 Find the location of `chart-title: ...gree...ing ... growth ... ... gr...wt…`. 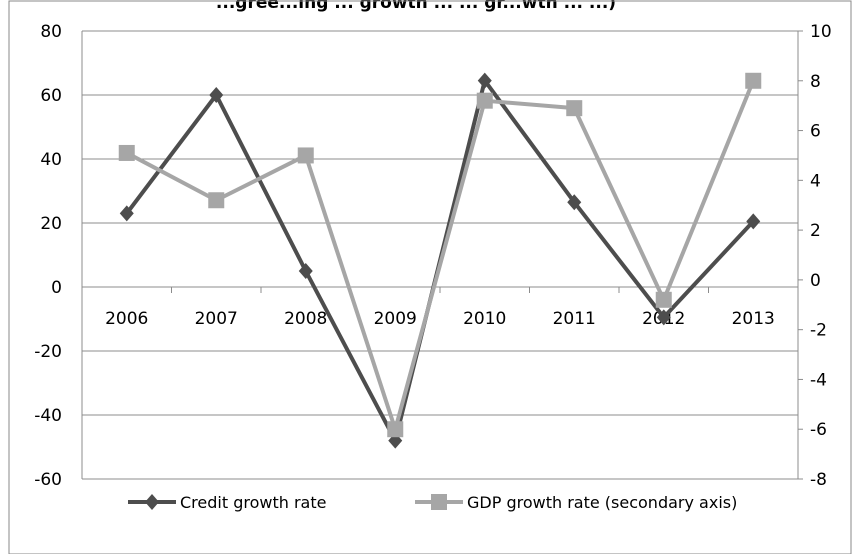

chart-title: ...gree...ing ... growth ... ... gr...wt… is located at coordinates (416, 6).